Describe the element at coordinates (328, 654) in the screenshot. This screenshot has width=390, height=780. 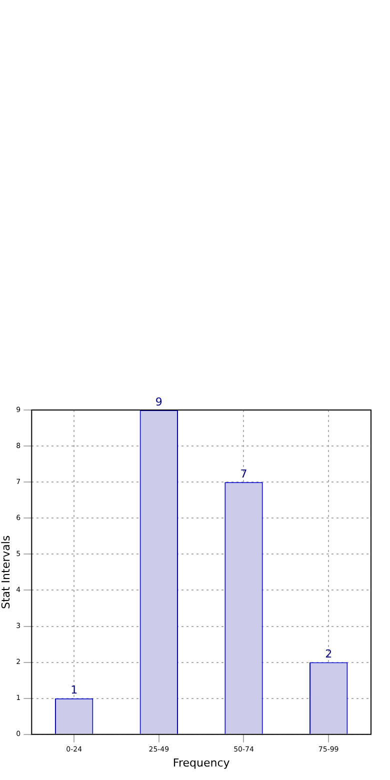
I see `data-label: 2` at that location.